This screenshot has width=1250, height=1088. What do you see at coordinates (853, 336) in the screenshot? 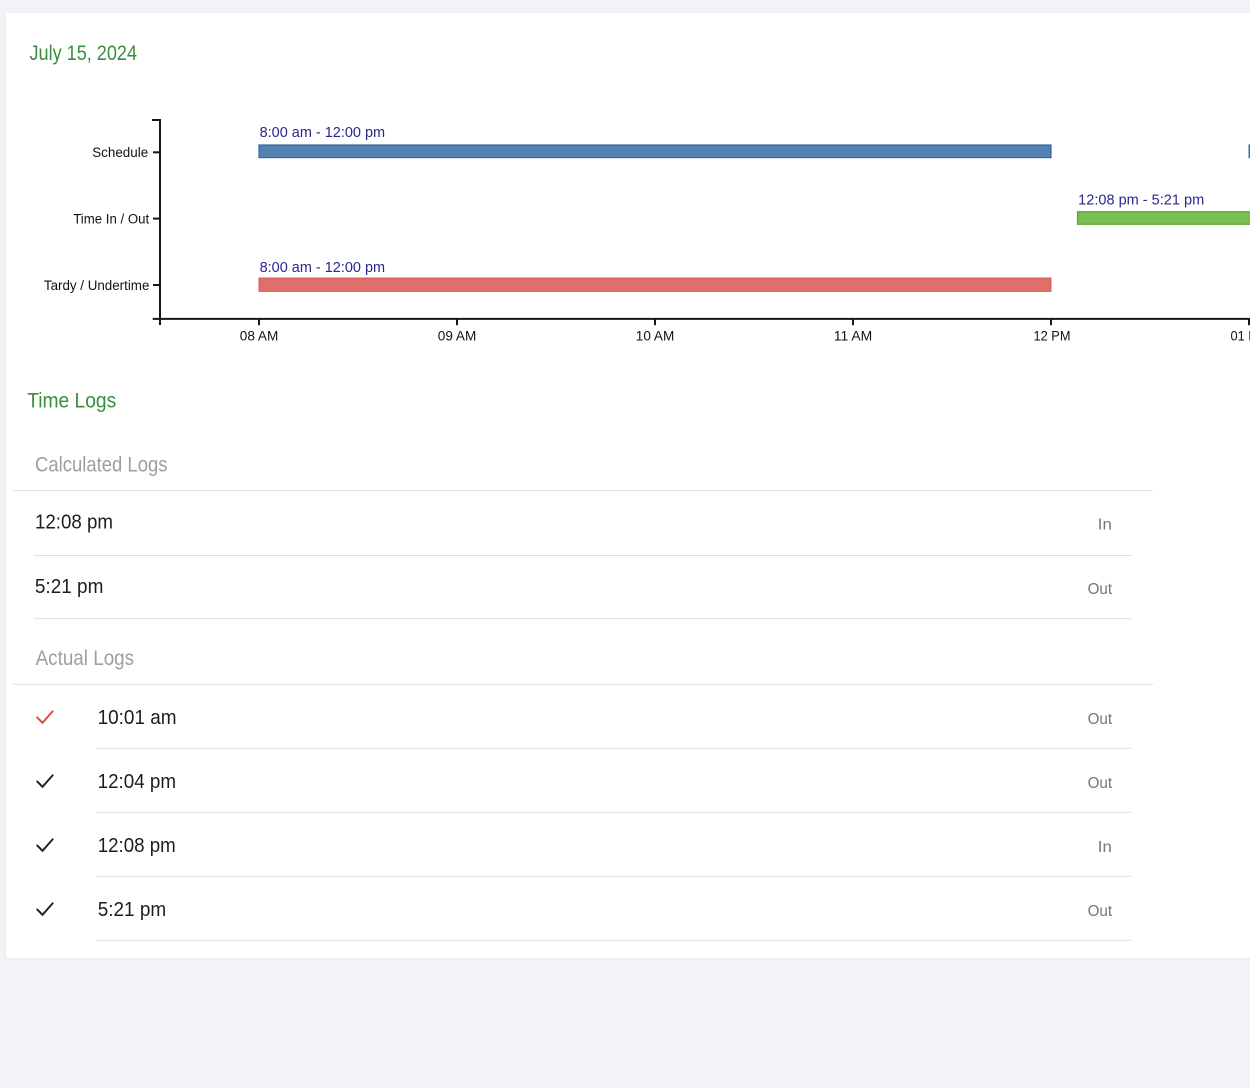
I see `svg-text: 11 AM` at bounding box center [853, 336].